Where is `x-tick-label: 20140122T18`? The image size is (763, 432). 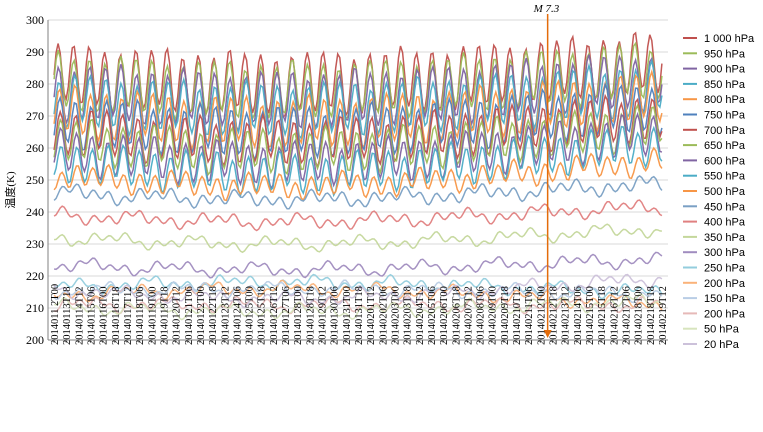 x-tick-label: 20140122T18 is located at coordinates (213, 315).